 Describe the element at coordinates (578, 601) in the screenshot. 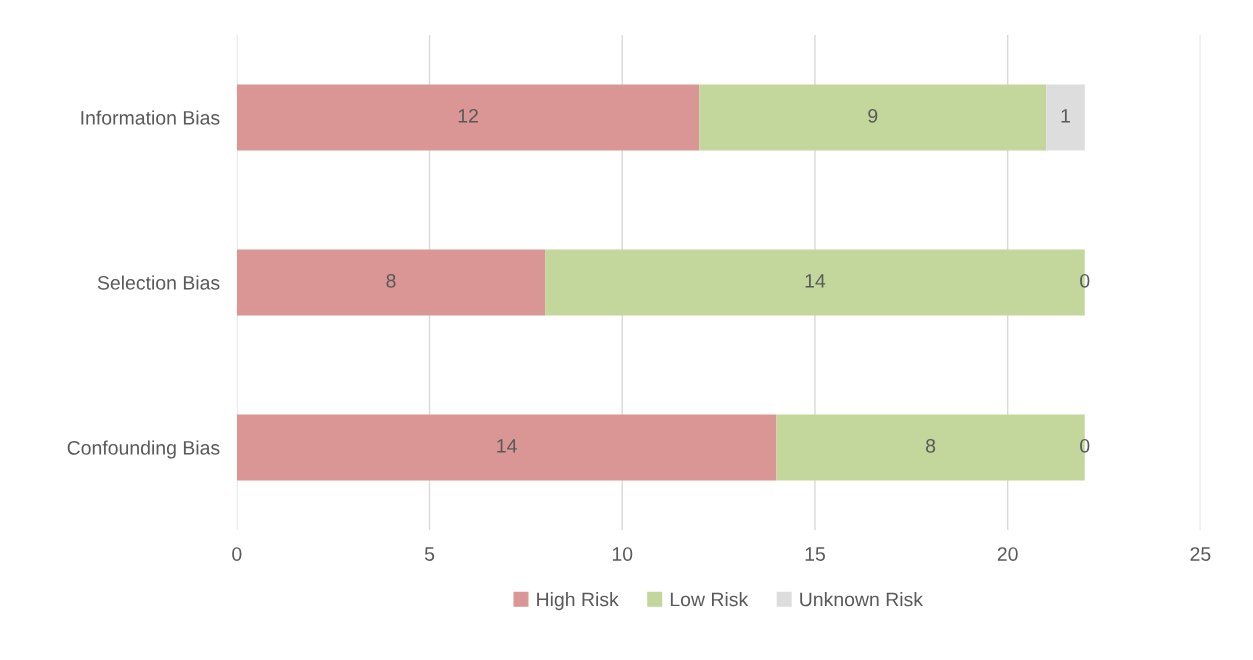

I see `legend-label: High Risk` at that location.